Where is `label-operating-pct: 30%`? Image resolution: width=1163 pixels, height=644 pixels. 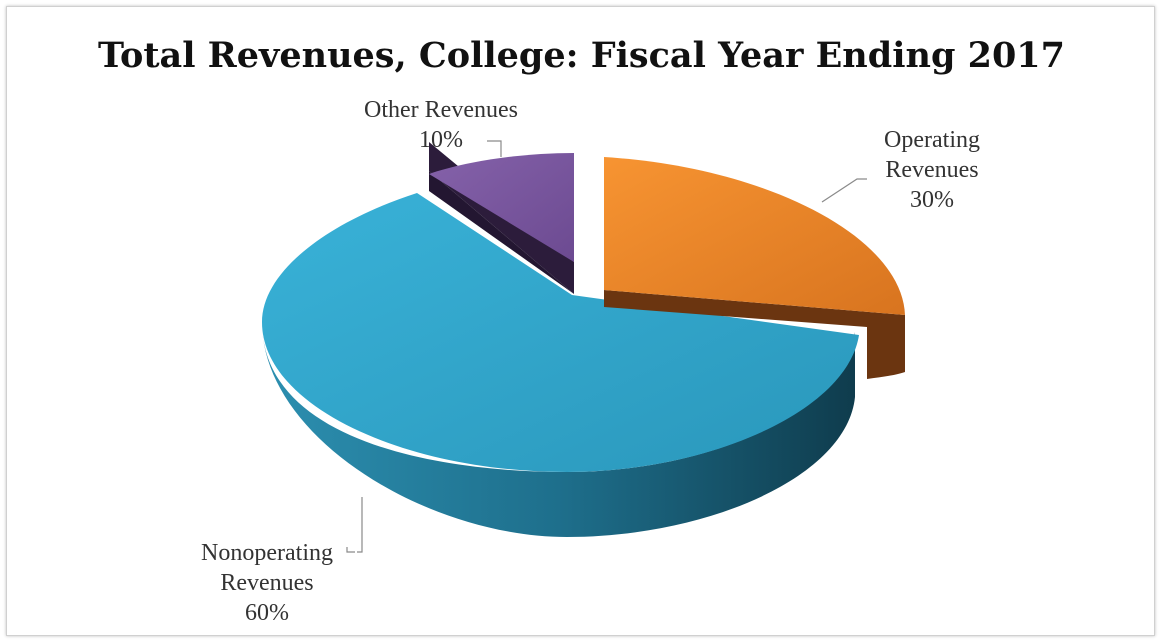
label-operating-pct: 30% is located at coordinates (932, 200).